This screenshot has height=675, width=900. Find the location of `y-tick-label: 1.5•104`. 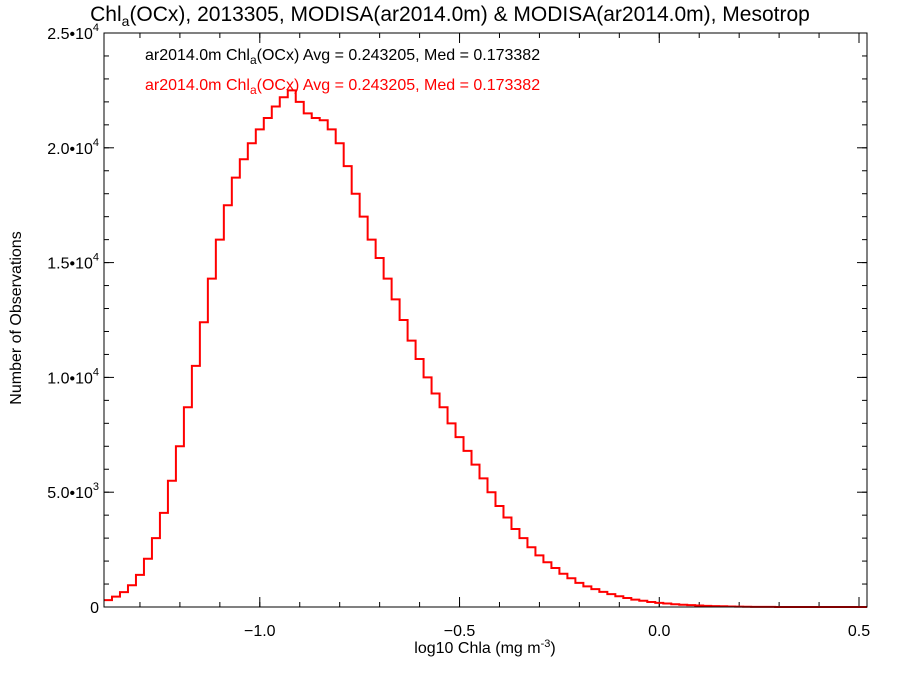

y-tick-label: 1.5•104 is located at coordinates (73, 262).